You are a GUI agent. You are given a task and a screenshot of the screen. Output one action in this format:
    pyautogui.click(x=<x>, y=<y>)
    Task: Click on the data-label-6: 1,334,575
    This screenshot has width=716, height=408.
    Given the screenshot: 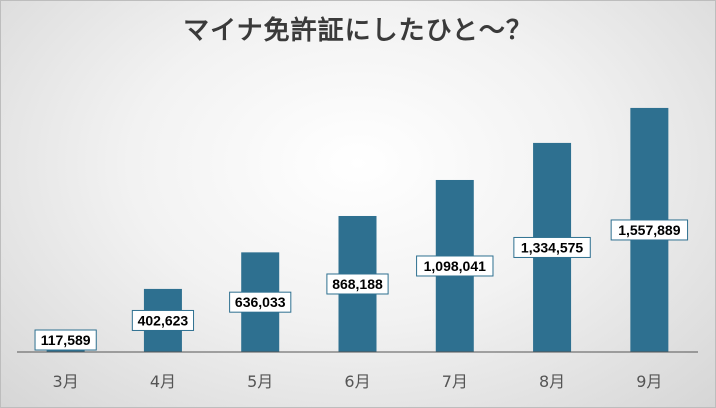 What is the action you would take?
    pyautogui.click(x=552, y=247)
    